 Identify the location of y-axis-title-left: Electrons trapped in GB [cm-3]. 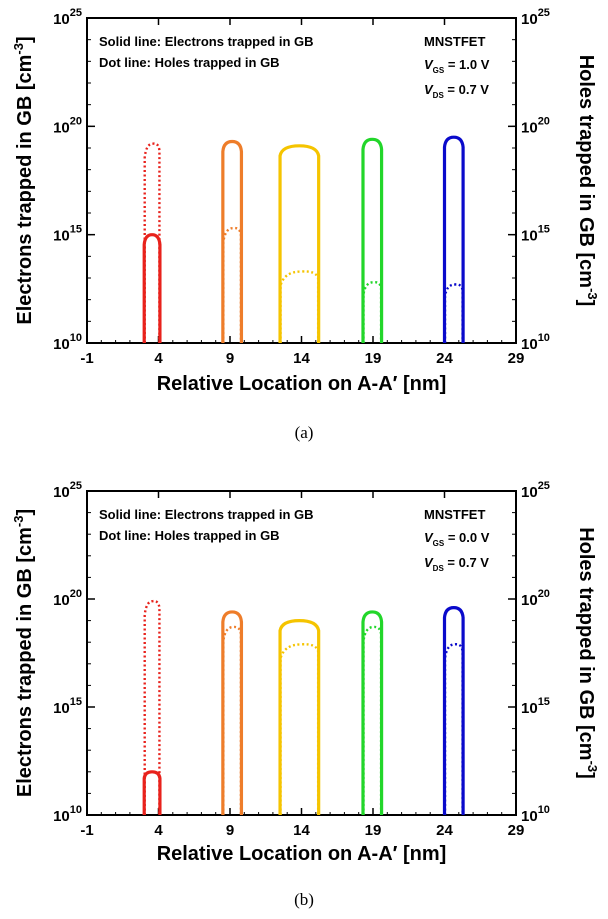
(23, 180).